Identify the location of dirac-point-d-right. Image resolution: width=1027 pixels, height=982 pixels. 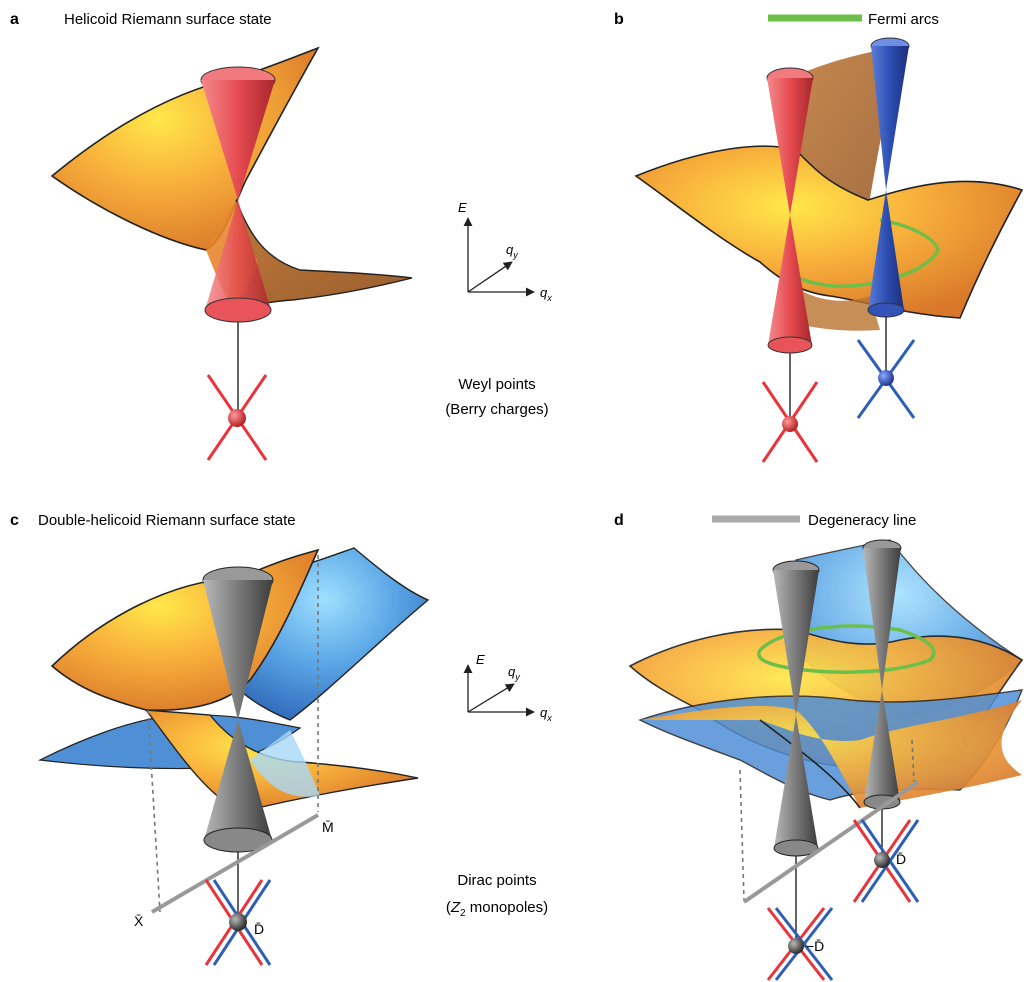
(886, 861).